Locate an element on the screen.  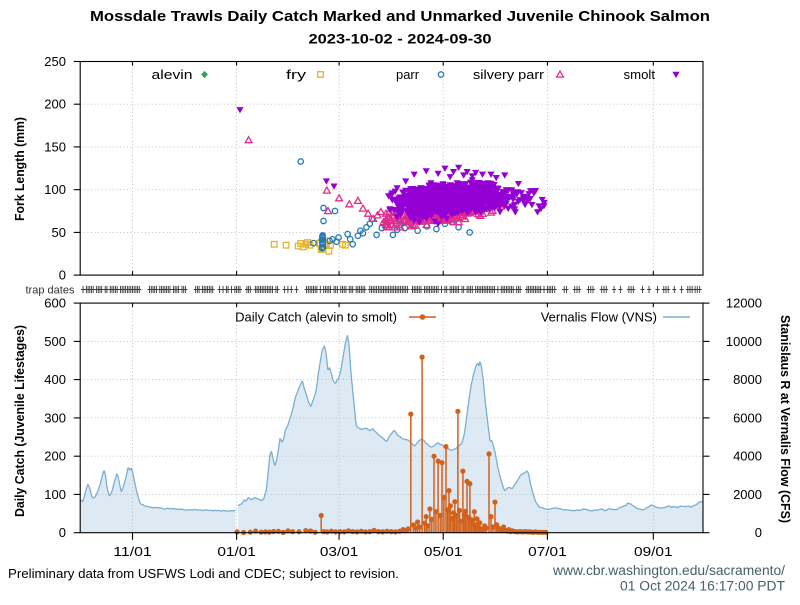
svg-text: 2000 is located at coordinates (747, 494).